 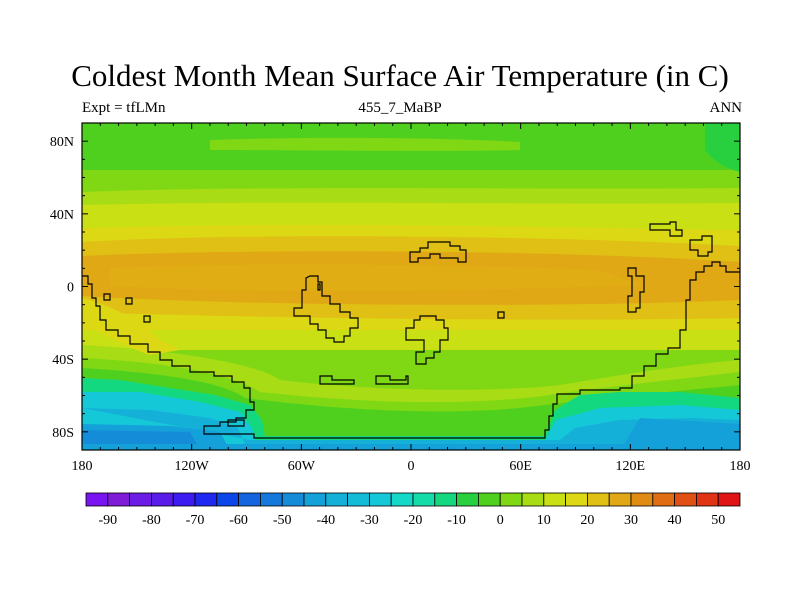 I want to click on colorbar-label: 50, so click(x=718, y=520).